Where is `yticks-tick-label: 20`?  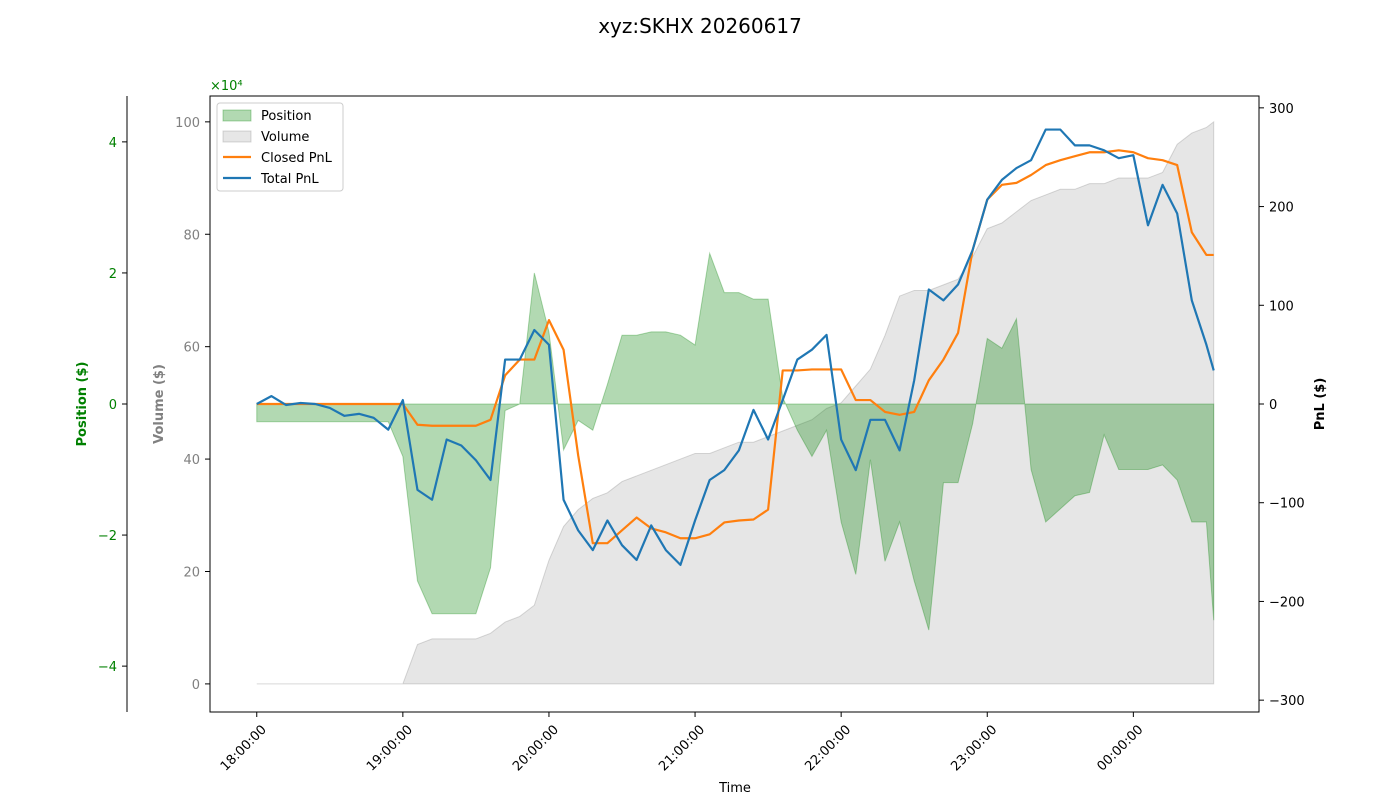
yticks-tick-label: 20 is located at coordinates (191, 572).